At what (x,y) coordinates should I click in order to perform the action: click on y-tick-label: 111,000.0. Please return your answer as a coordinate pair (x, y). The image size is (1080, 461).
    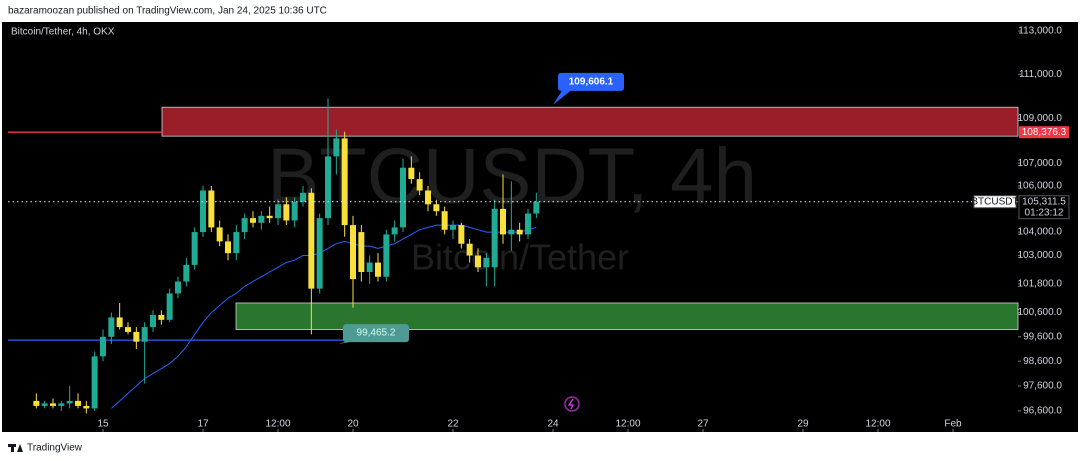
    Looking at the image, I should click on (1040, 74).